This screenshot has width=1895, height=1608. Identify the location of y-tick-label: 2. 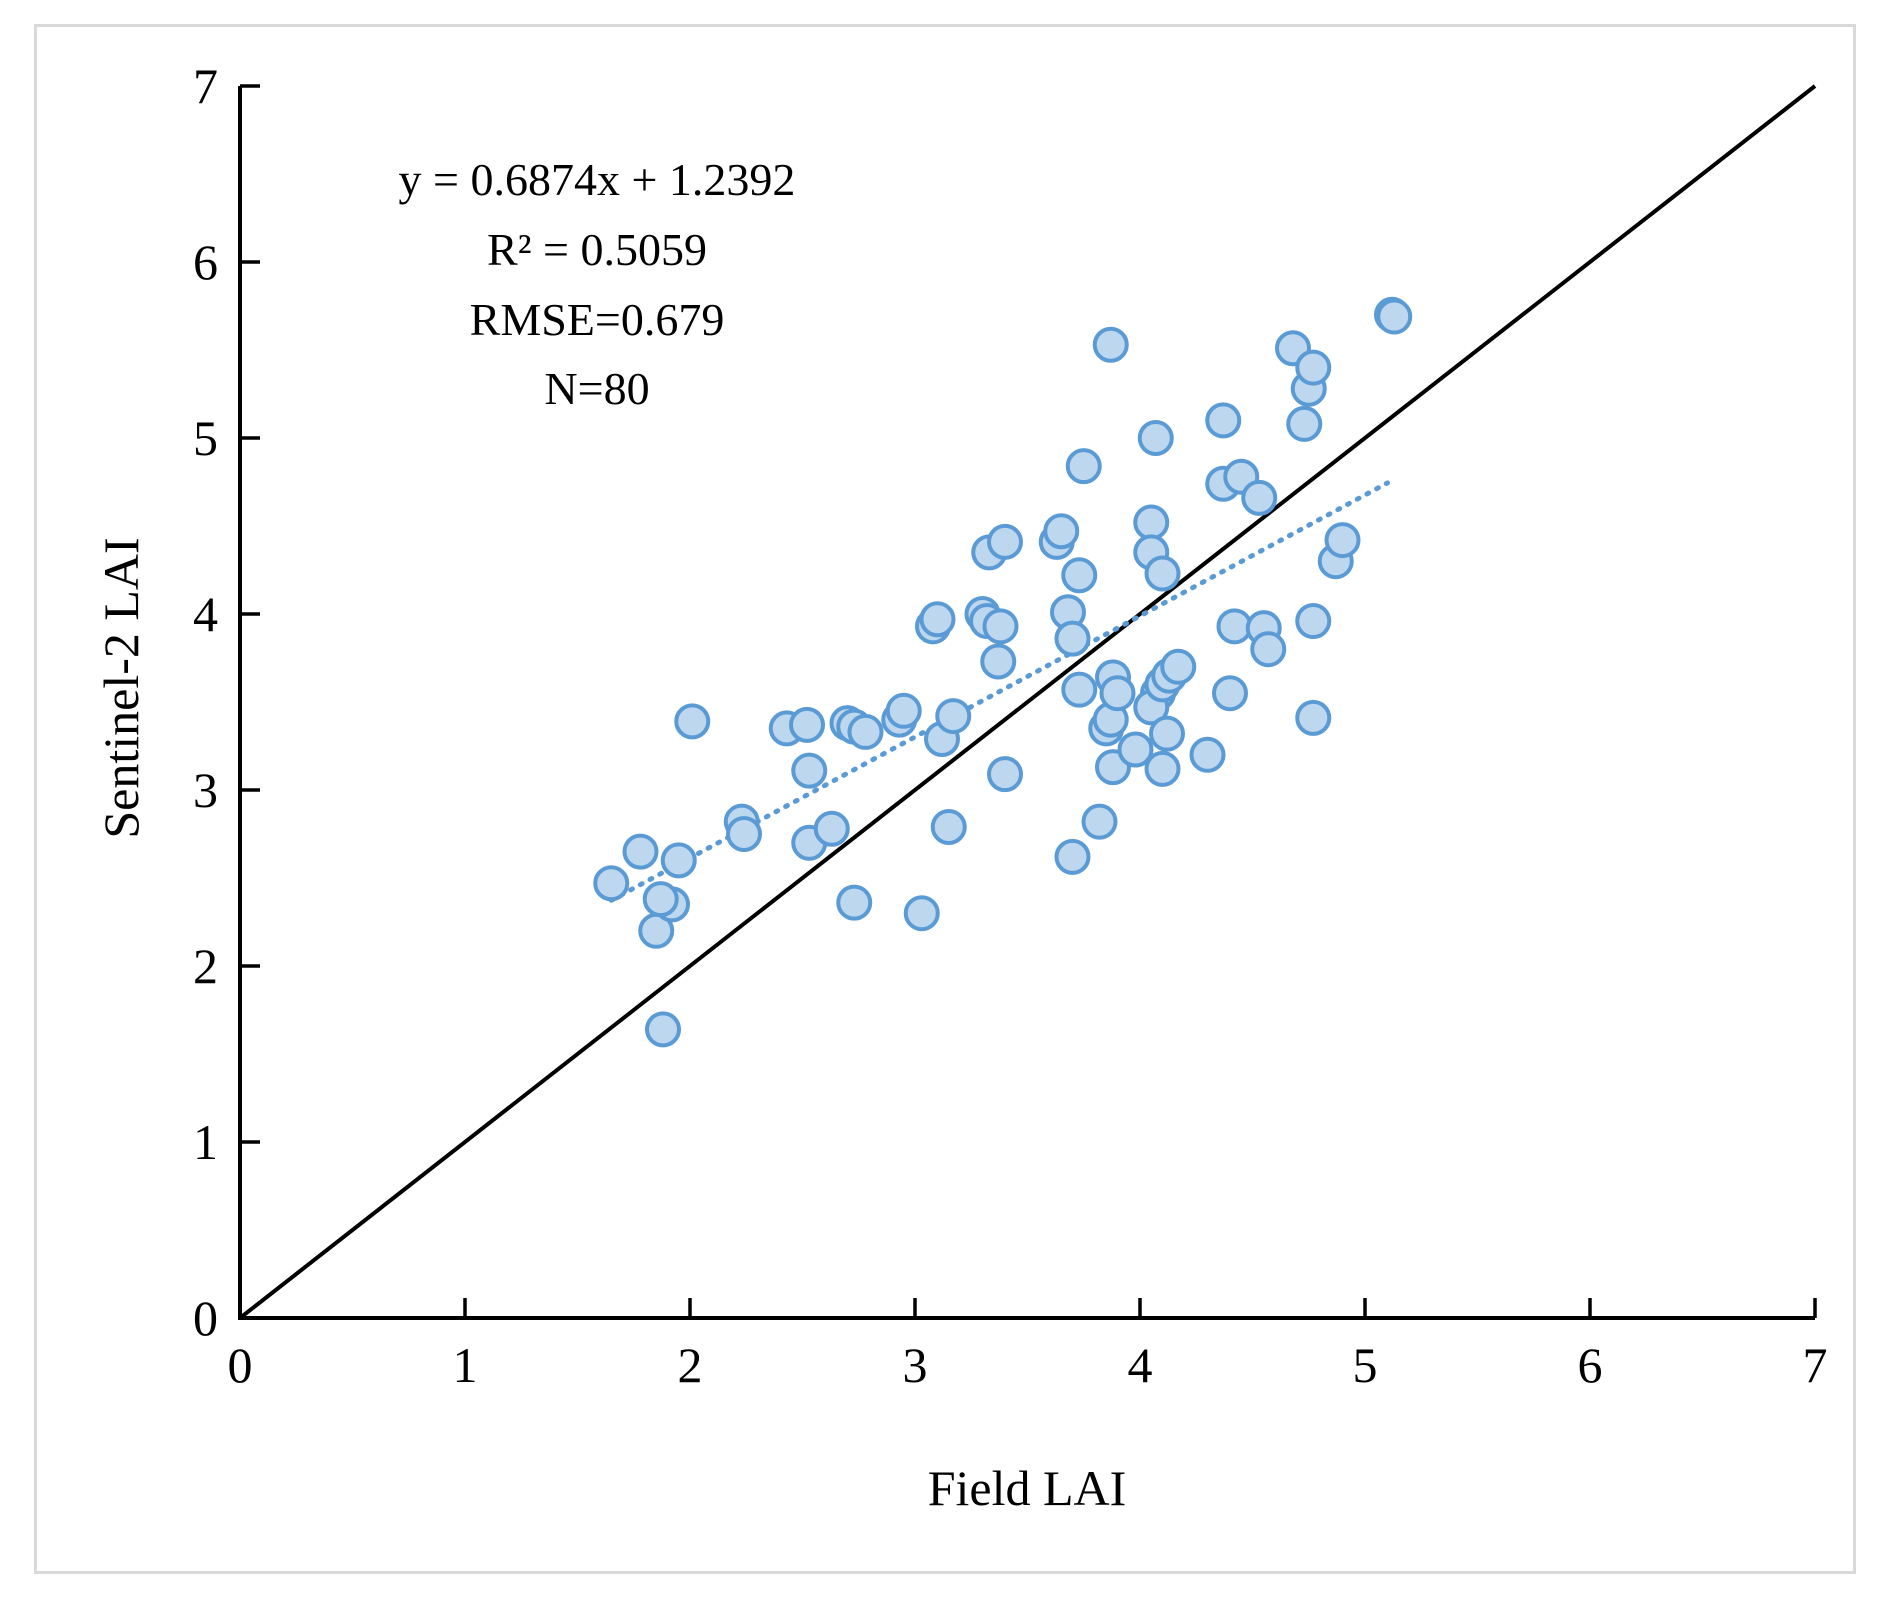
(205, 966).